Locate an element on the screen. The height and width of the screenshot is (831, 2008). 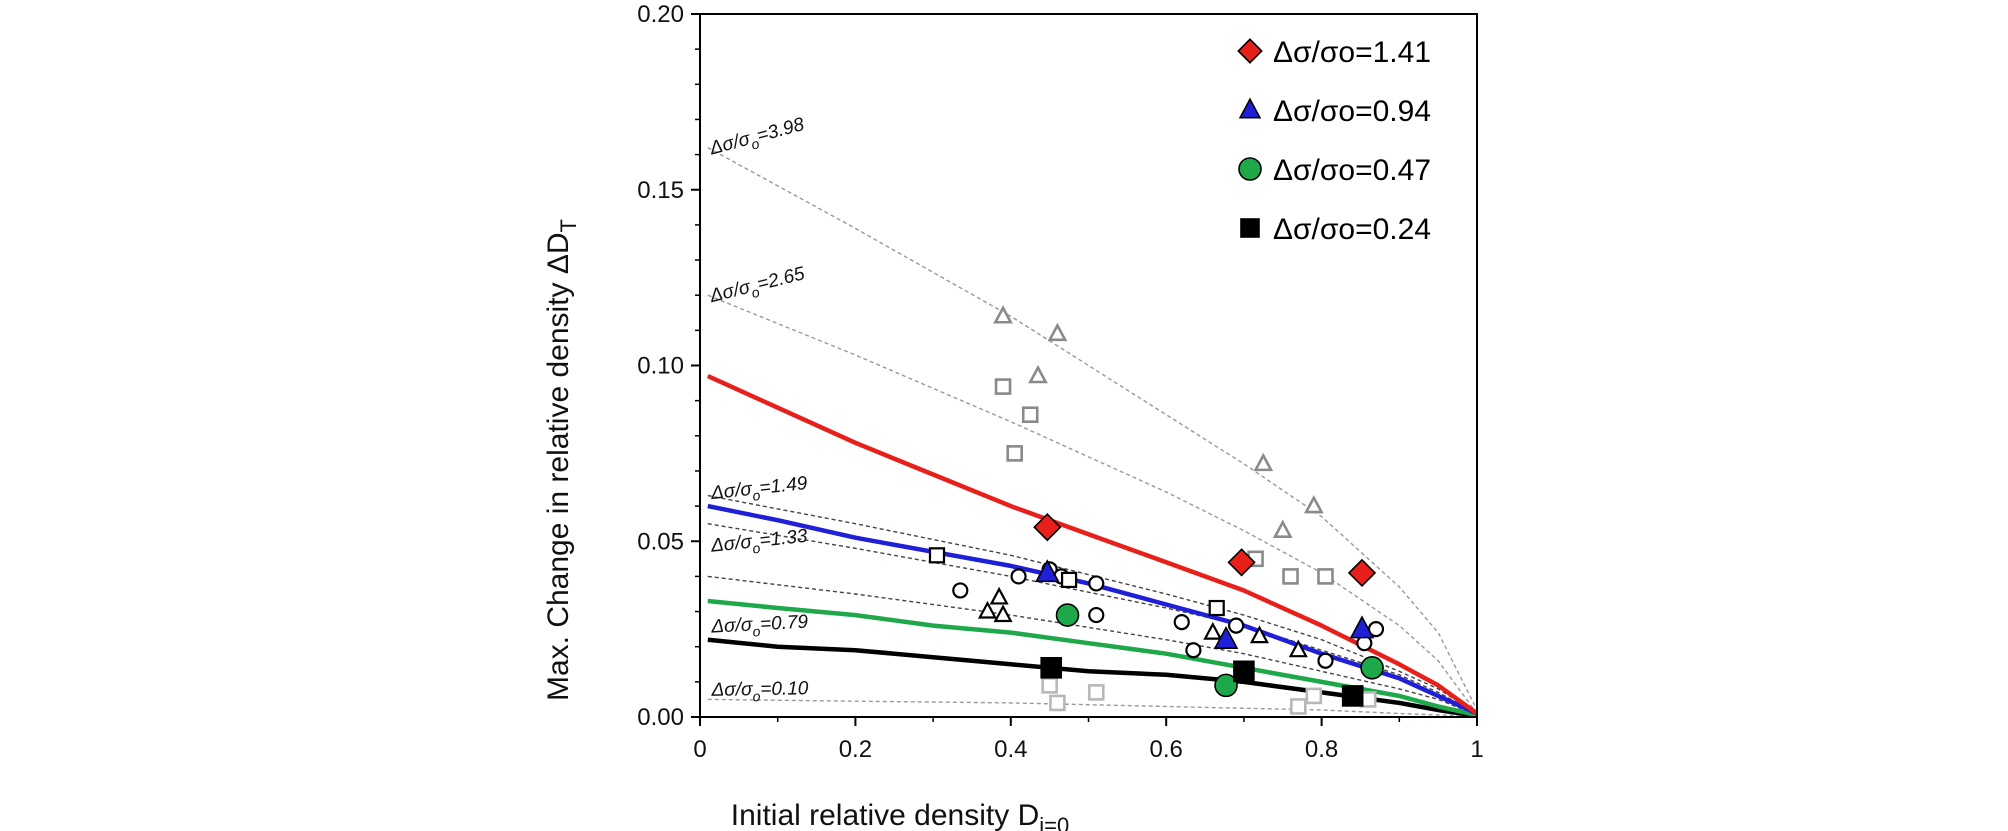
reference-curve-label: Δσ/σo=3.98 is located at coordinates (757, 139).